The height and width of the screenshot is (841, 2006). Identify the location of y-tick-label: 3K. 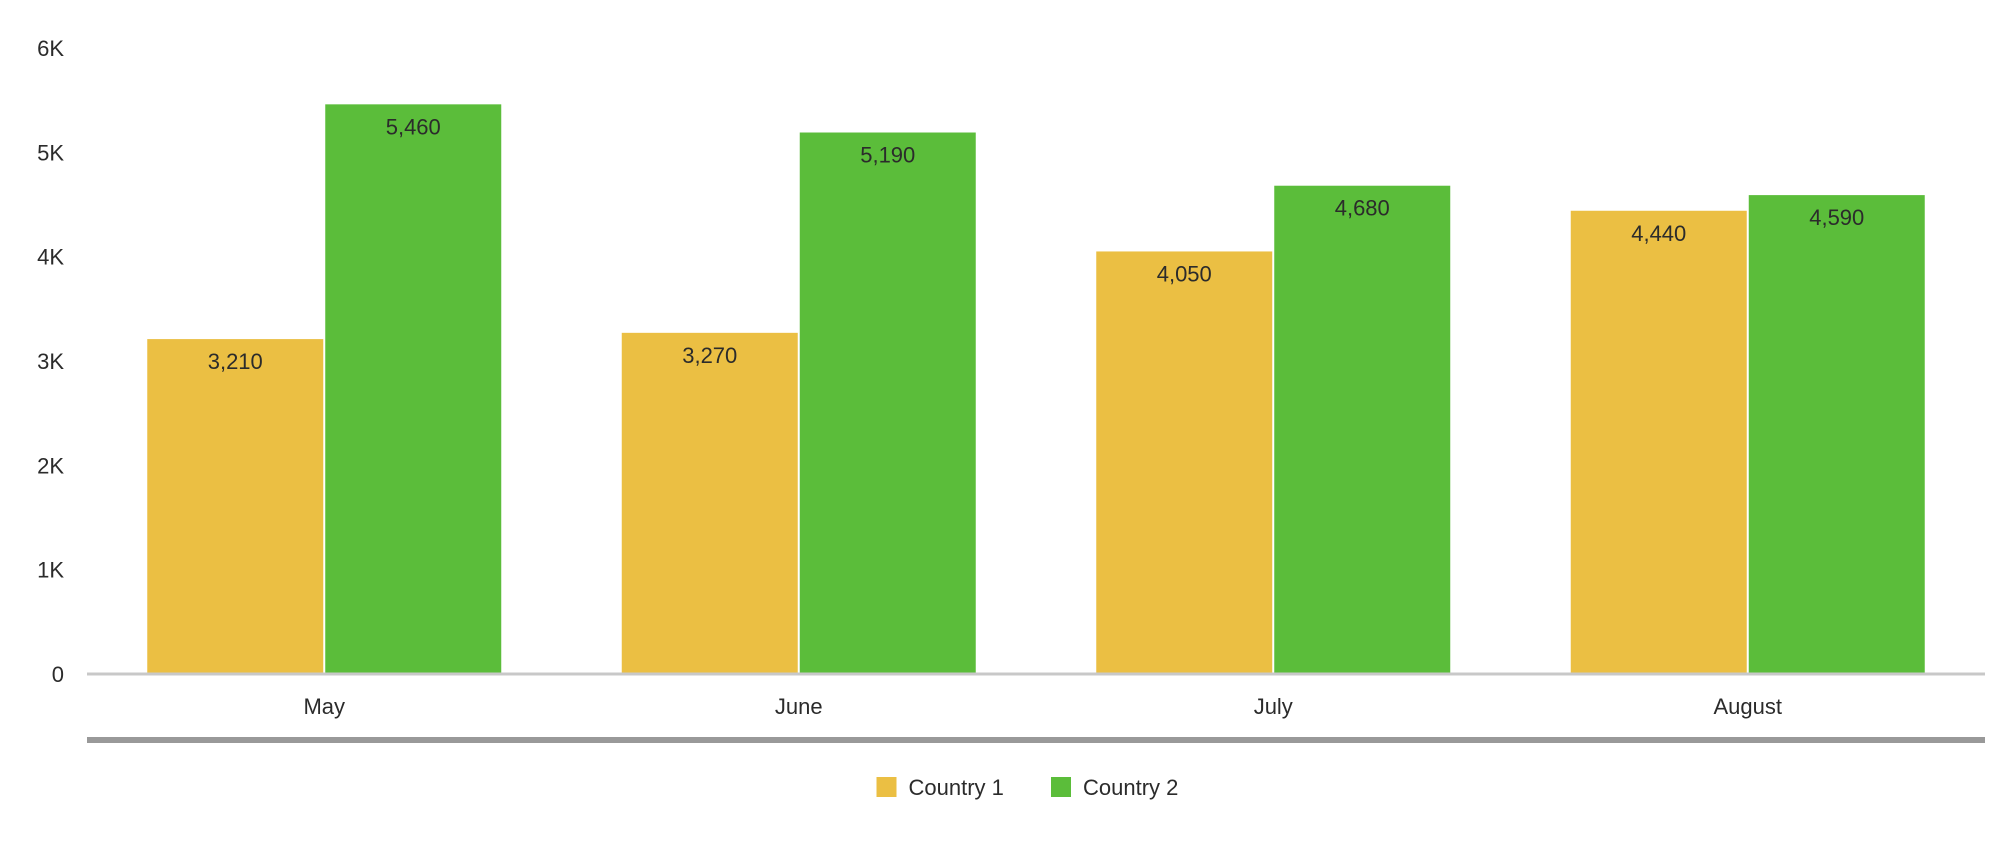
(50, 361).